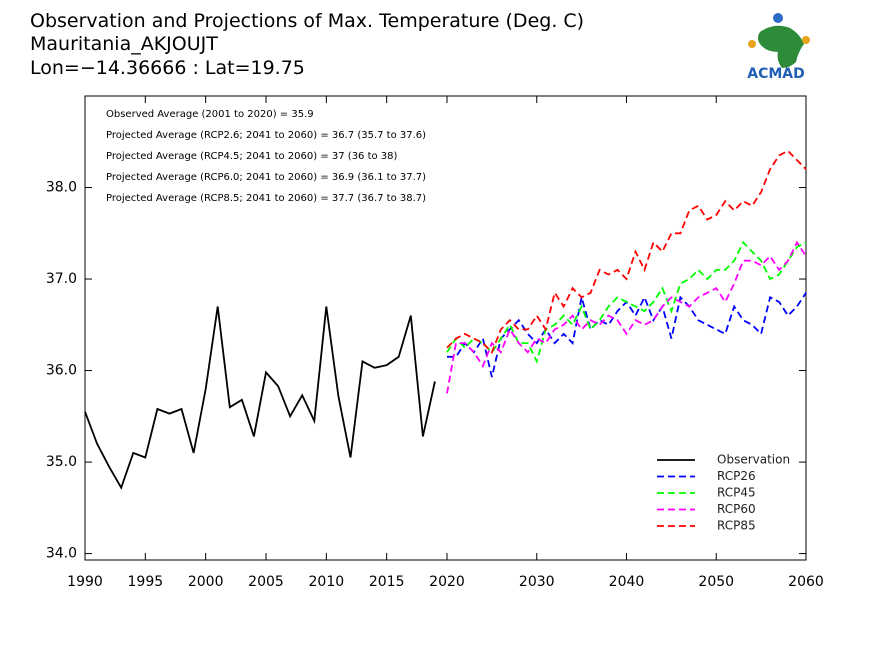 This screenshot has height=659, width=879. What do you see at coordinates (85, 582) in the screenshot?
I see `x-tick-label: 1990` at bounding box center [85, 582].